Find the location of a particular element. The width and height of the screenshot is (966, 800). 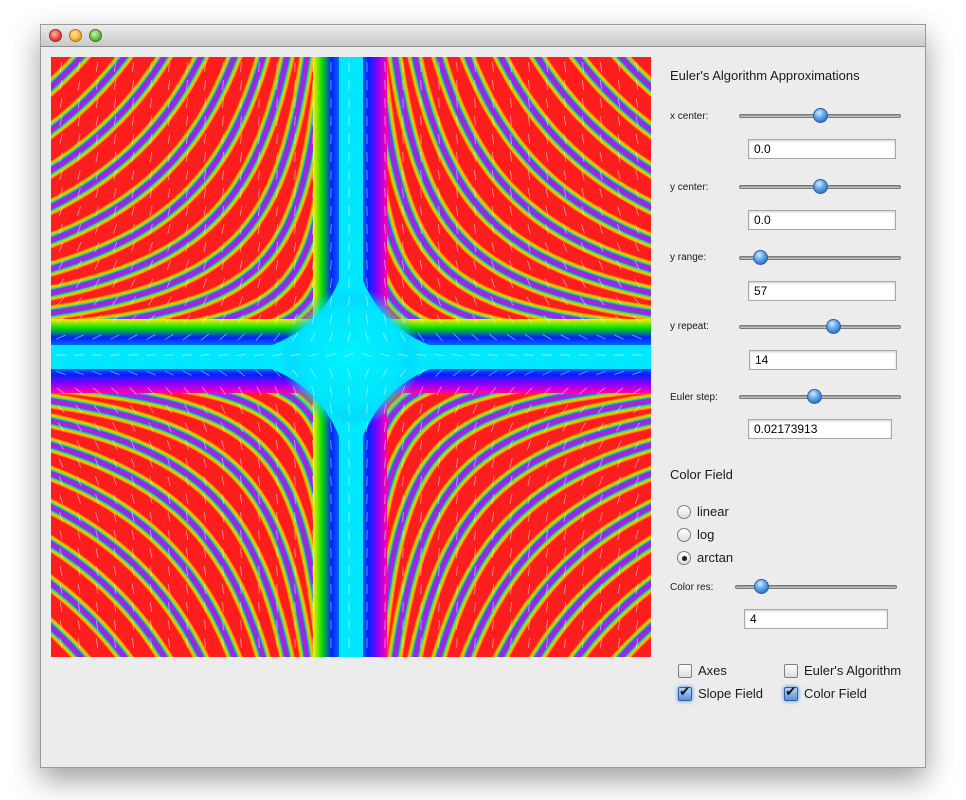

x-center-slider is located at coordinates (820, 116).